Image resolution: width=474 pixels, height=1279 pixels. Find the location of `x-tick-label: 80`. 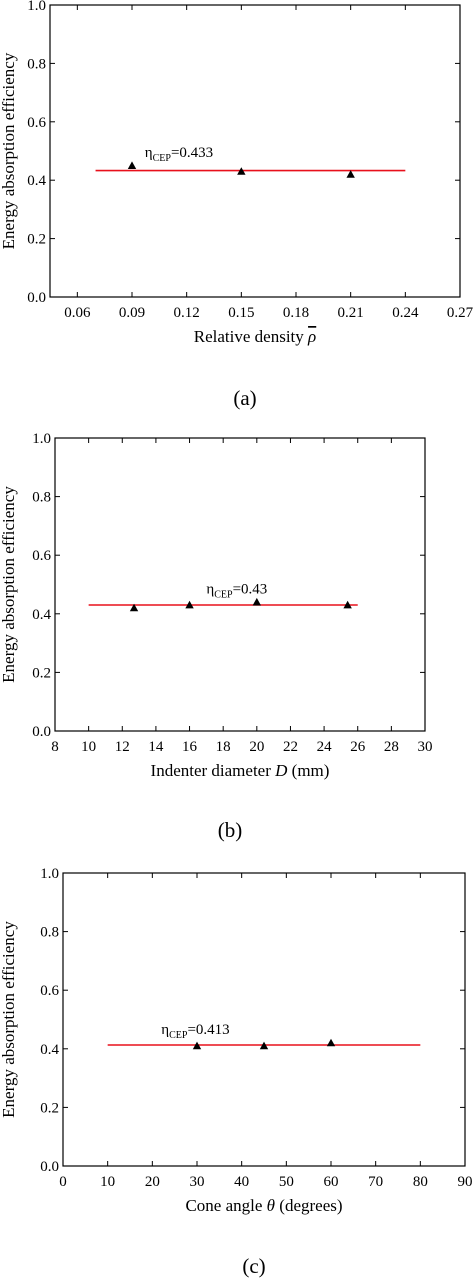

x-tick-label: 80 is located at coordinates (420, 1182).